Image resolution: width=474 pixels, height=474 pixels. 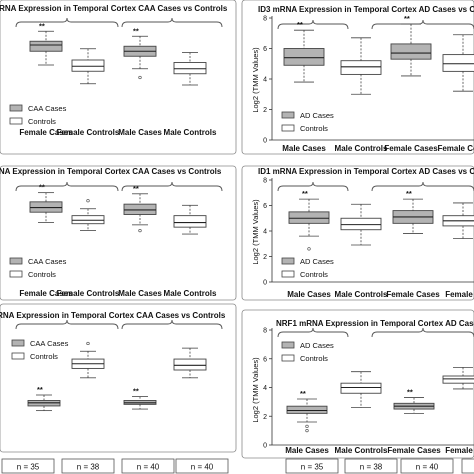 What do you see at coordinates (38, 115) in the screenshot?
I see `legend: CAA Cases Controls` at bounding box center [38, 115].